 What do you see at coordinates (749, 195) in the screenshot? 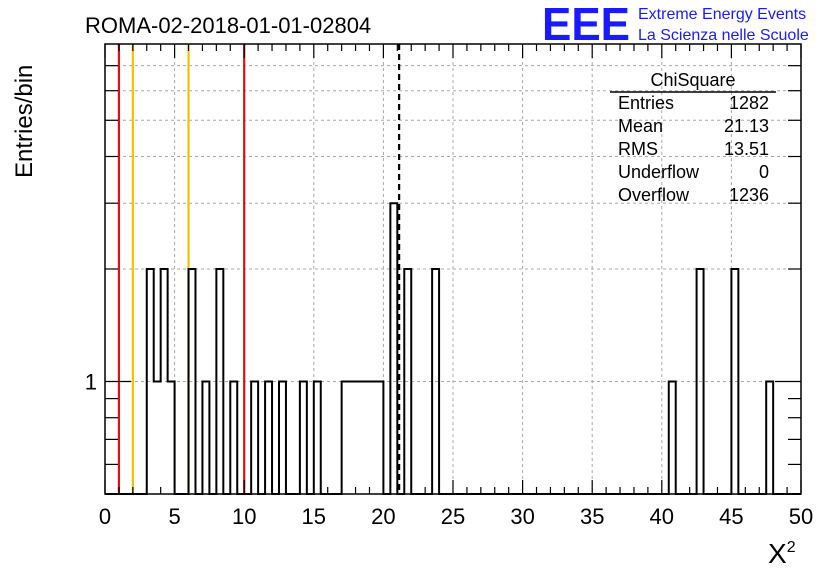
I see `stats-value-overflow: 1236` at bounding box center [749, 195].